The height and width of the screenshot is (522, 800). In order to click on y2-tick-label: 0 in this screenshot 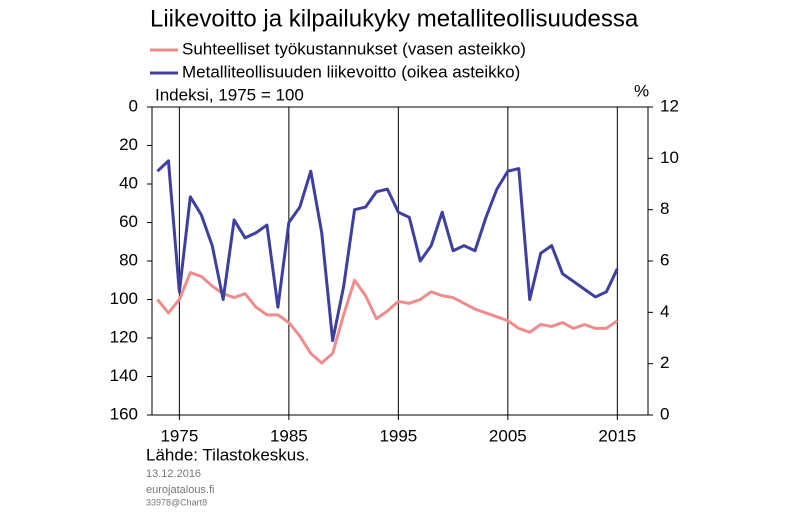, I will do `click(664, 413)`.